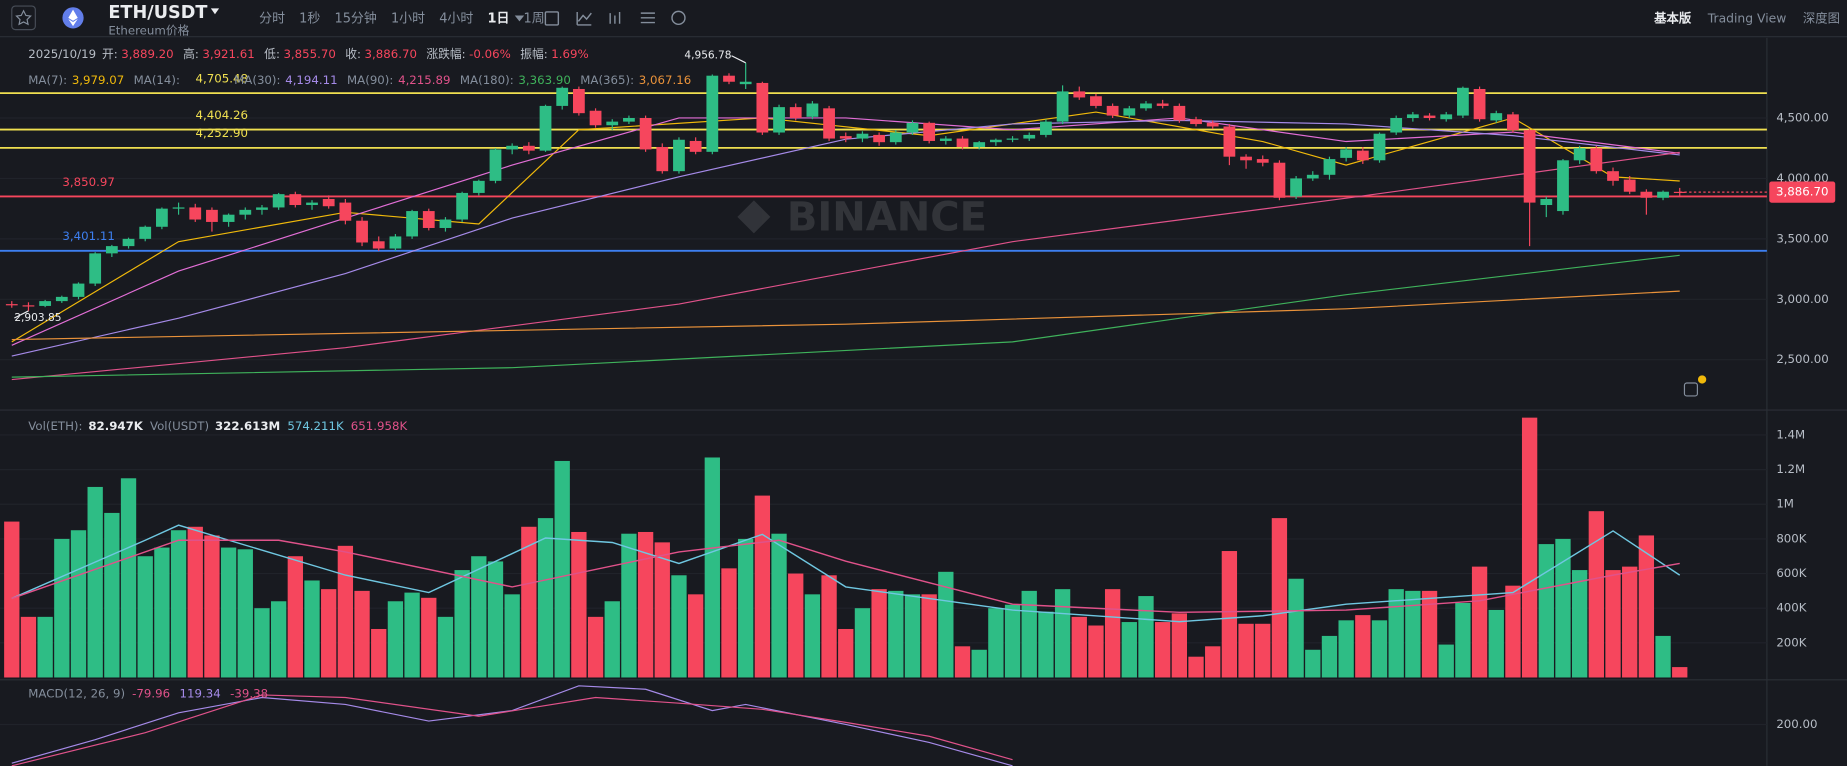  Describe the element at coordinates (37, 318) in the screenshot. I see `extreme-label: 2,903.85` at that location.